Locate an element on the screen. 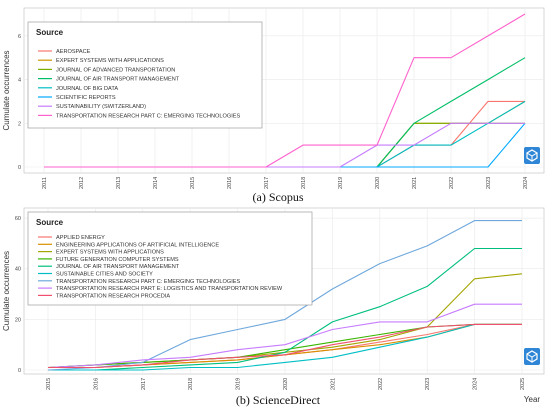 The width and height of the screenshot is (550, 409). caption-scopus: (a) Scopus is located at coordinates (278, 197).